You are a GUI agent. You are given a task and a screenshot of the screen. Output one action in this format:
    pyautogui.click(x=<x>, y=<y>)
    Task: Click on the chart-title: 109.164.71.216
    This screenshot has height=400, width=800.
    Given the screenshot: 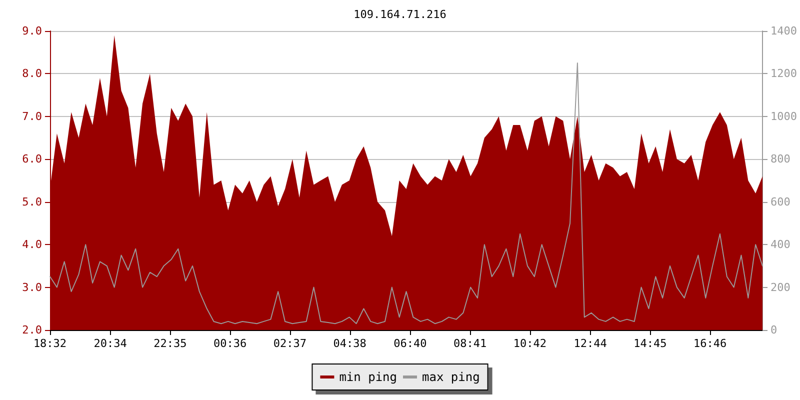 What is the action you would take?
    pyautogui.click(x=400, y=14)
    